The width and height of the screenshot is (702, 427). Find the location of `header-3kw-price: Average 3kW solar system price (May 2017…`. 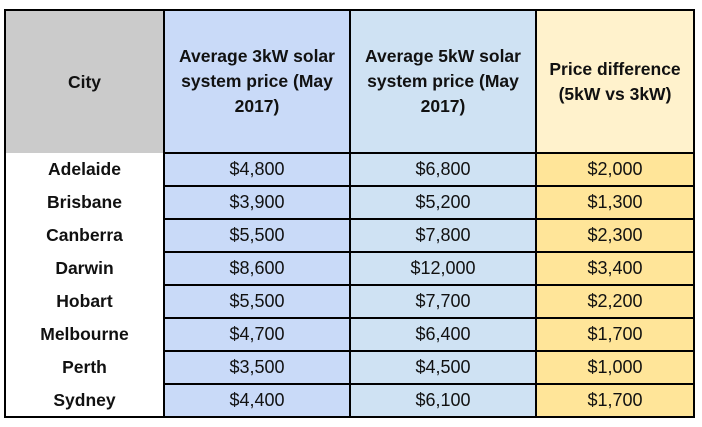

header-3kw-price: Average 3kW solar system price (May 2017… is located at coordinates (256, 81).